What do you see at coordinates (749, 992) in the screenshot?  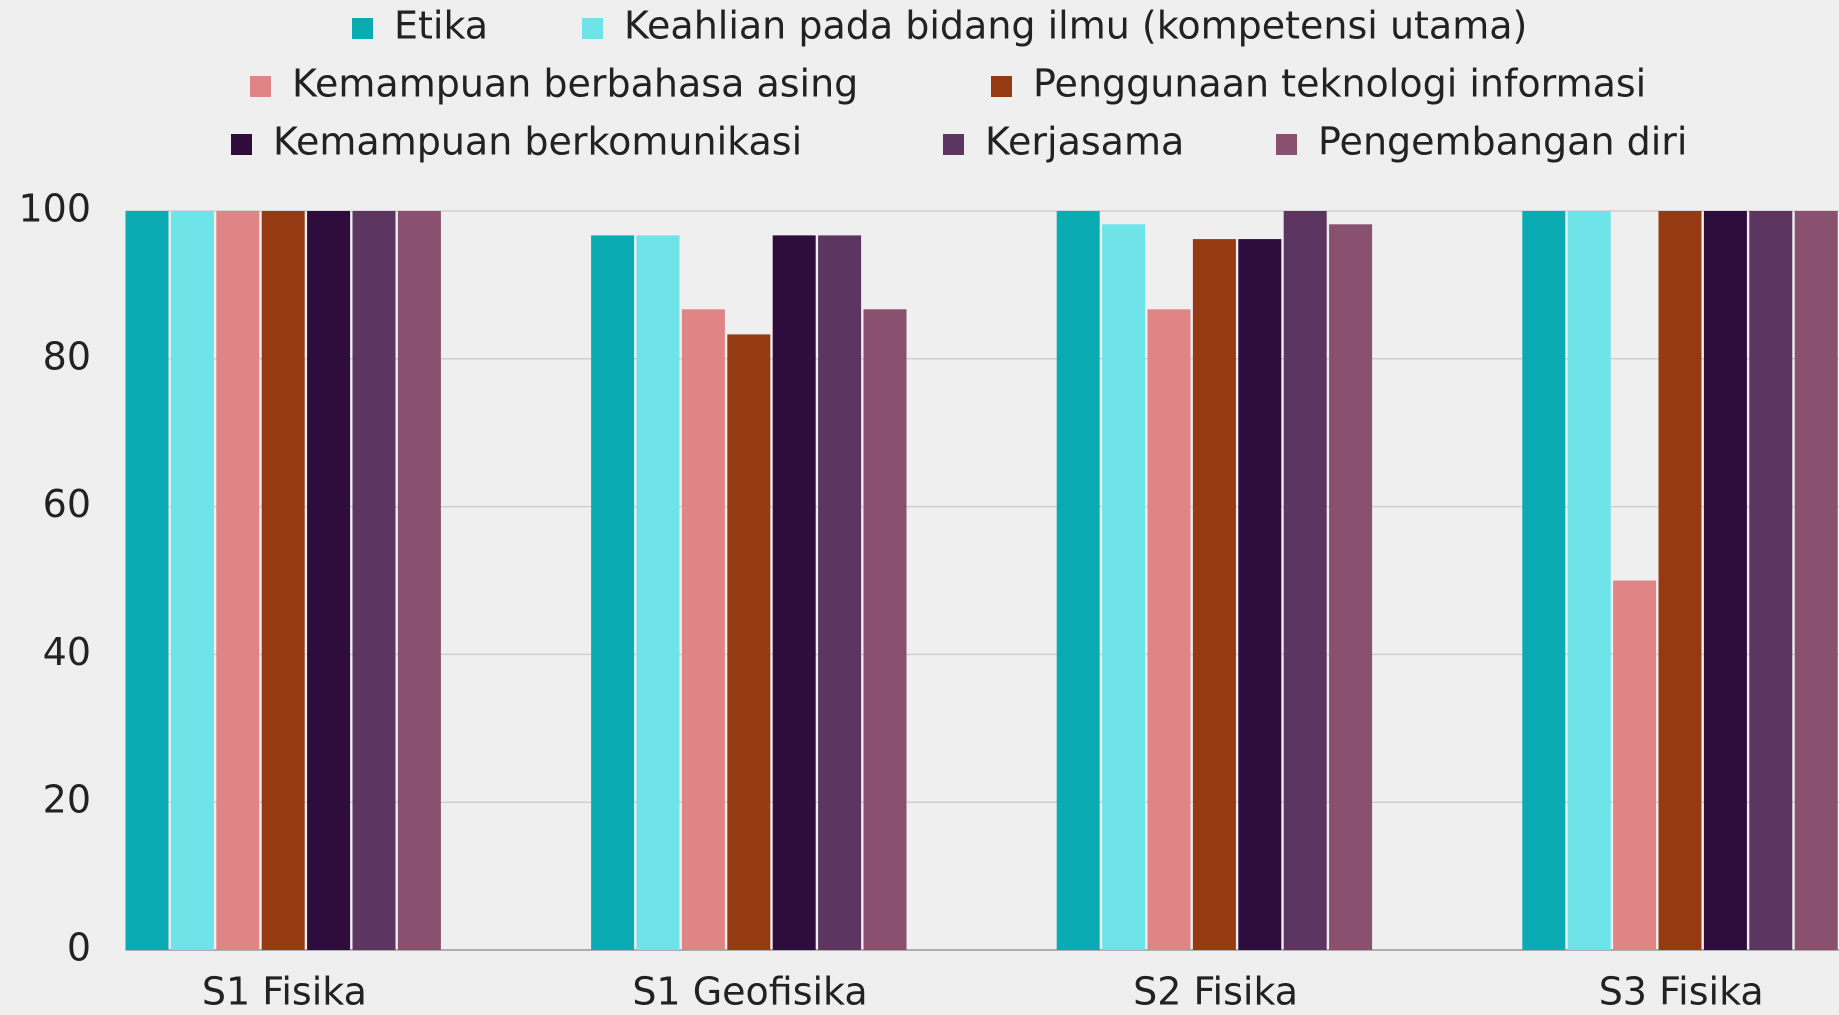 I see `x-tick-label: S1 Geofisika` at bounding box center [749, 992].